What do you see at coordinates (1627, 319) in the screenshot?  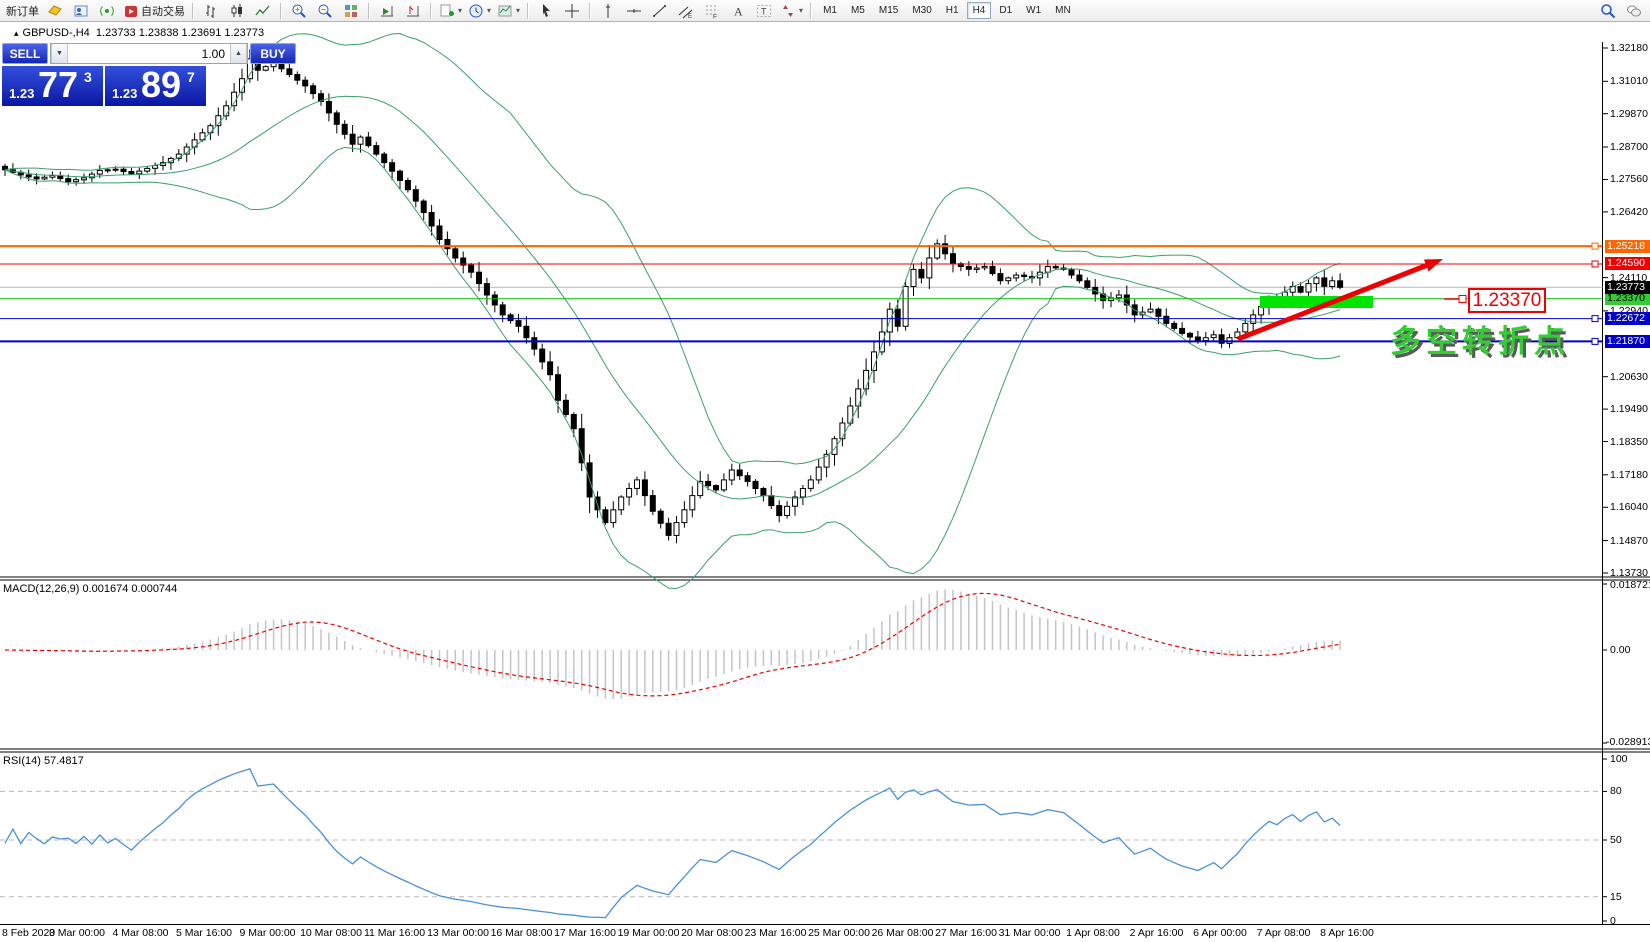 I see `price-level-tag: 1.22672` at bounding box center [1627, 319].